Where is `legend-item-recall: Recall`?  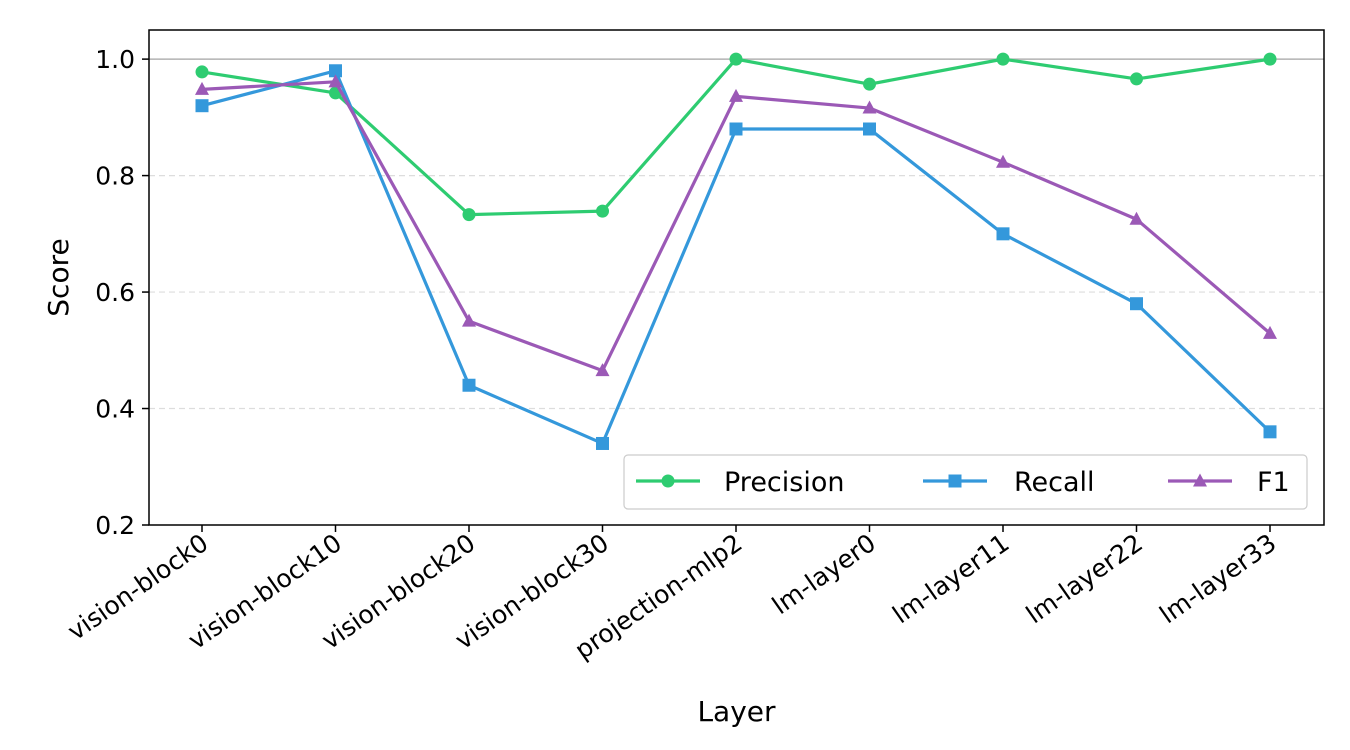 legend-item-recall: Recall is located at coordinates (1009, 482).